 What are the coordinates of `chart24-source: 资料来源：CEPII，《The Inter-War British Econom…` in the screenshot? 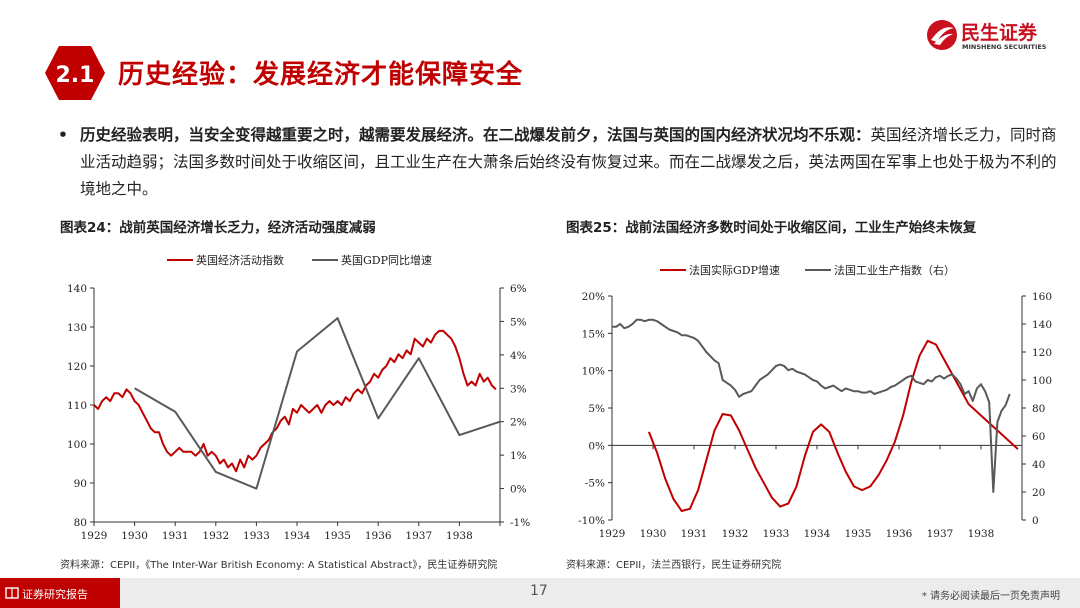 It's located at (279, 565).